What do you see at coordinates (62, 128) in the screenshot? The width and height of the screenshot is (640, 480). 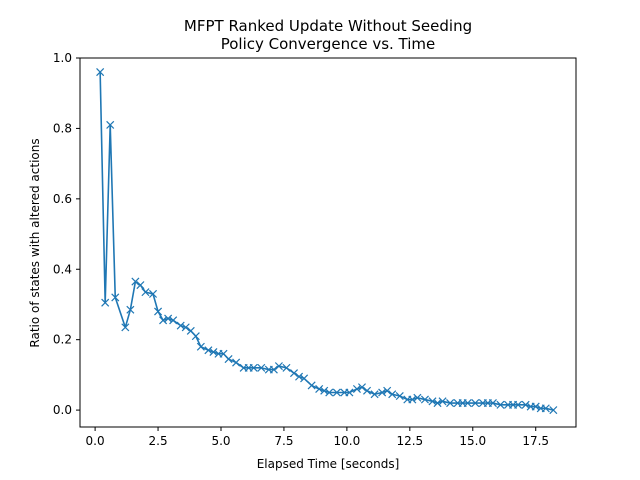 I see `y-tick-label: 0.8` at bounding box center [62, 128].